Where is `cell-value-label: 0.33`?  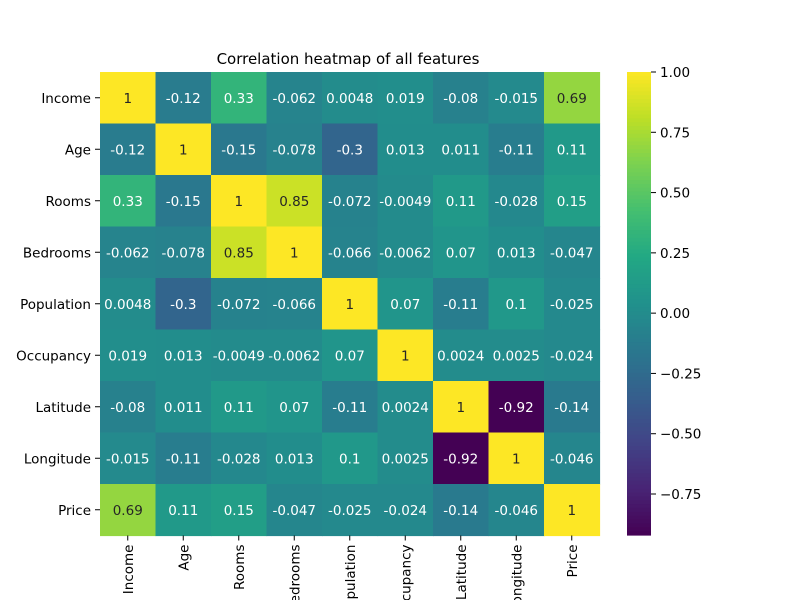 cell-value-label: 0.33 is located at coordinates (239, 99).